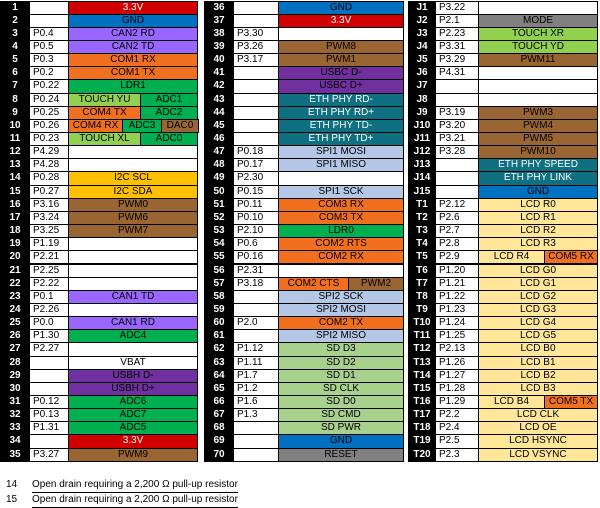  I want to click on port-name: P2.31, so click(256, 270).